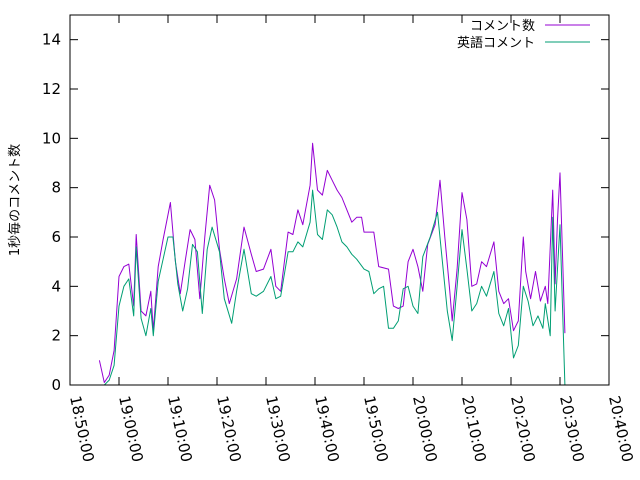  I want to click on y-tick-label: 0, so click(56, 385).